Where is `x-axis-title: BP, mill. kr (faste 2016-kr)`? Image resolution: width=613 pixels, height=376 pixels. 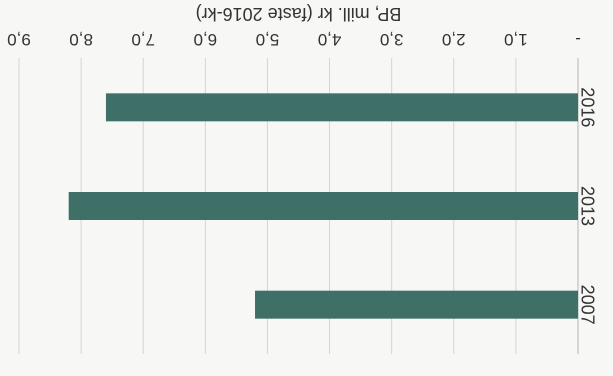
x-axis-title: BP, mill. kr (faste 2016-kr) is located at coordinates (299, 14).